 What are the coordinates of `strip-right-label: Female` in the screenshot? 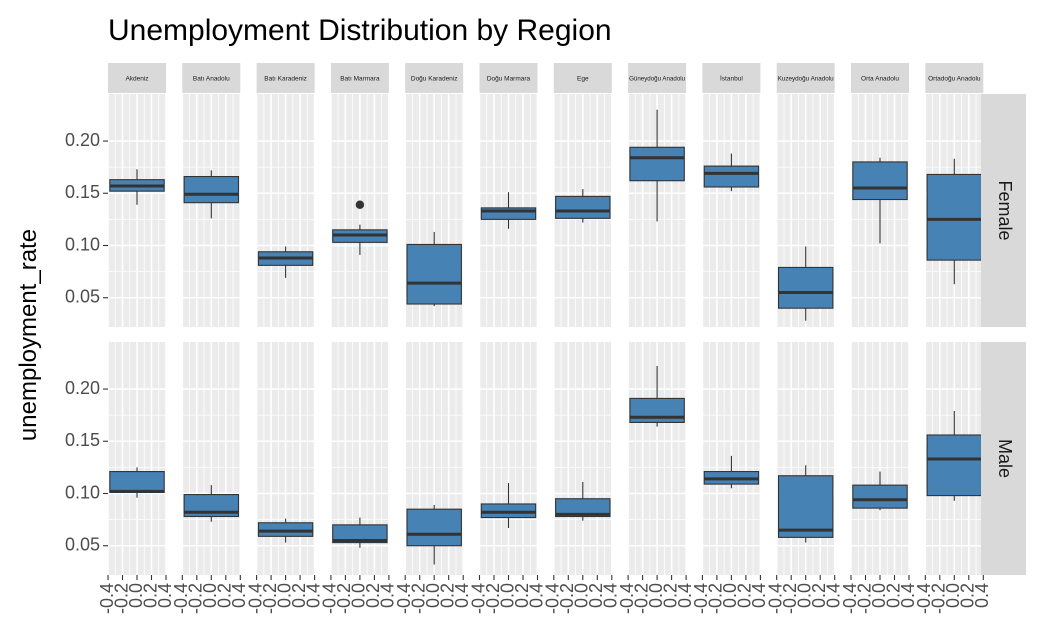 It's located at (1005, 210).